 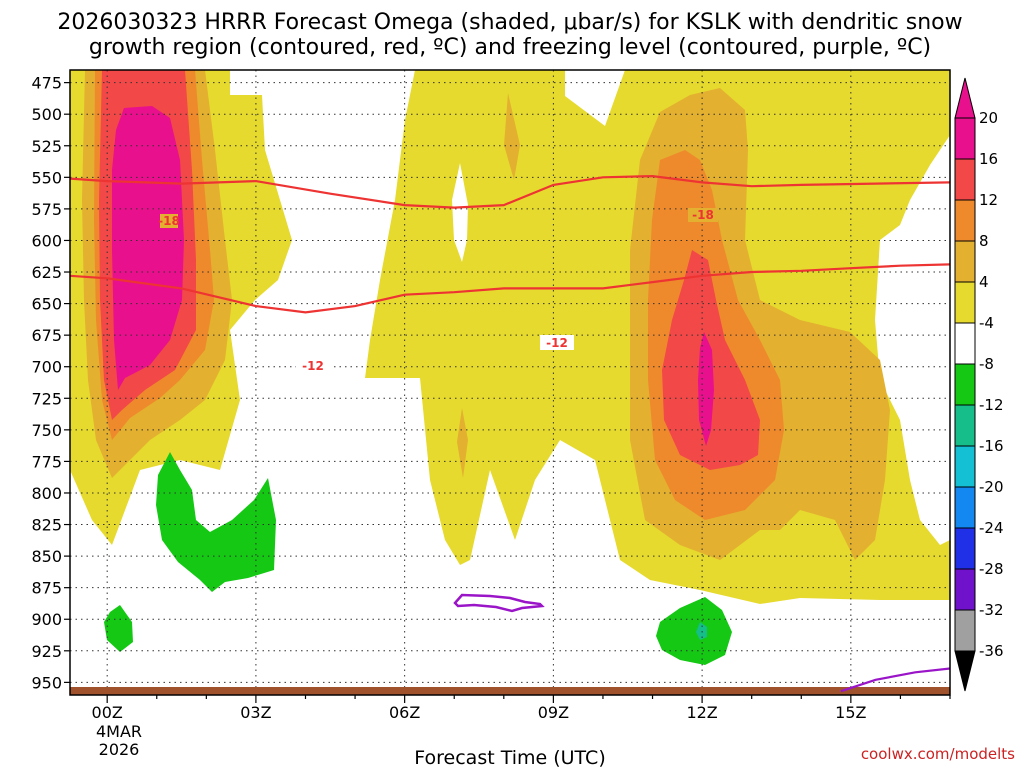 I want to click on y-tick-label: 900, so click(x=46, y=619).